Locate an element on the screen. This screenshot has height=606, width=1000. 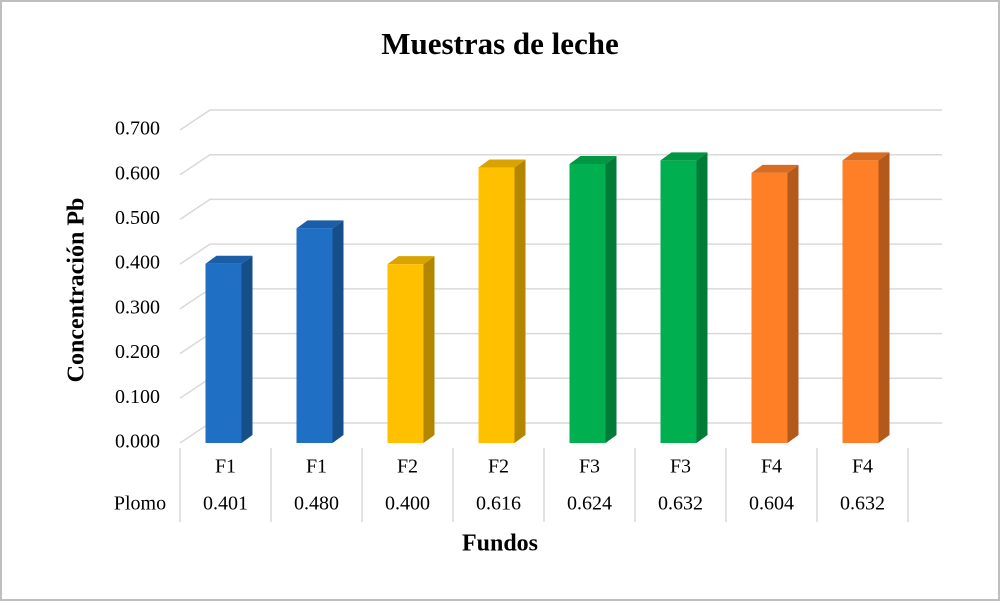
data-label: 0.480 is located at coordinates (316, 504).